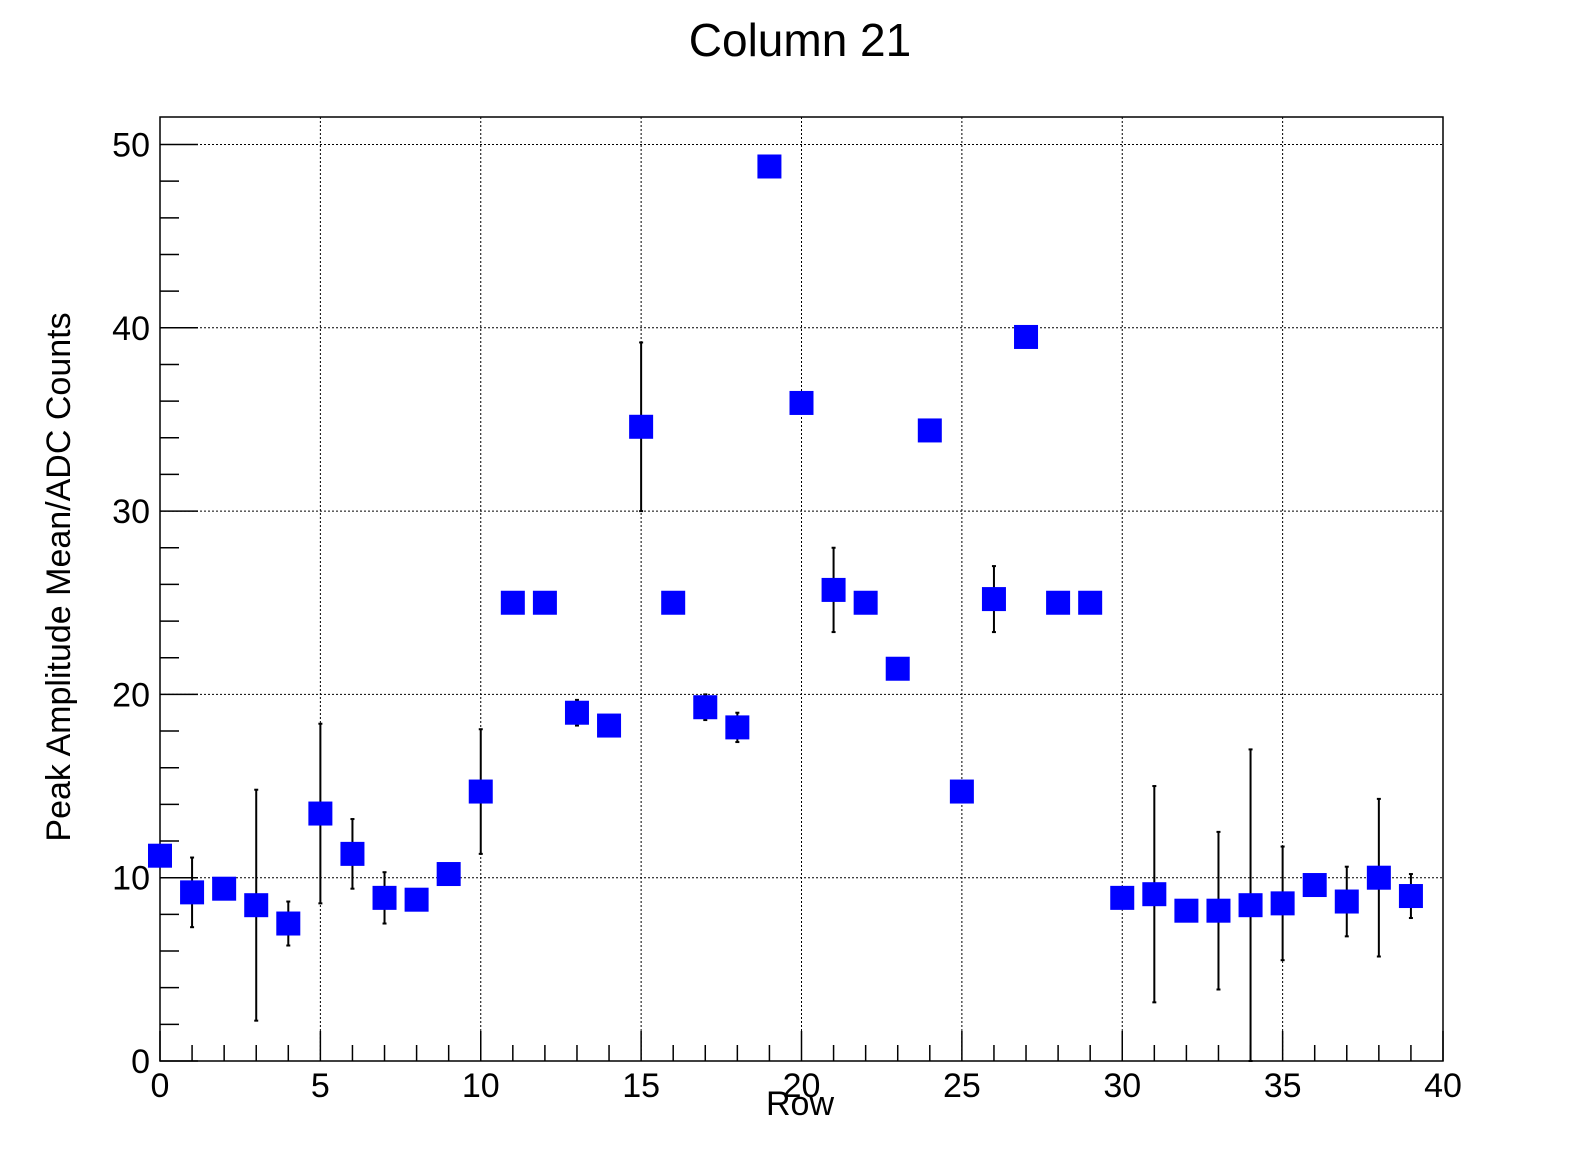 This screenshot has height=1172, width=1596. Describe the element at coordinates (131, 145) in the screenshot. I see `y-tick-label: 50` at that location.